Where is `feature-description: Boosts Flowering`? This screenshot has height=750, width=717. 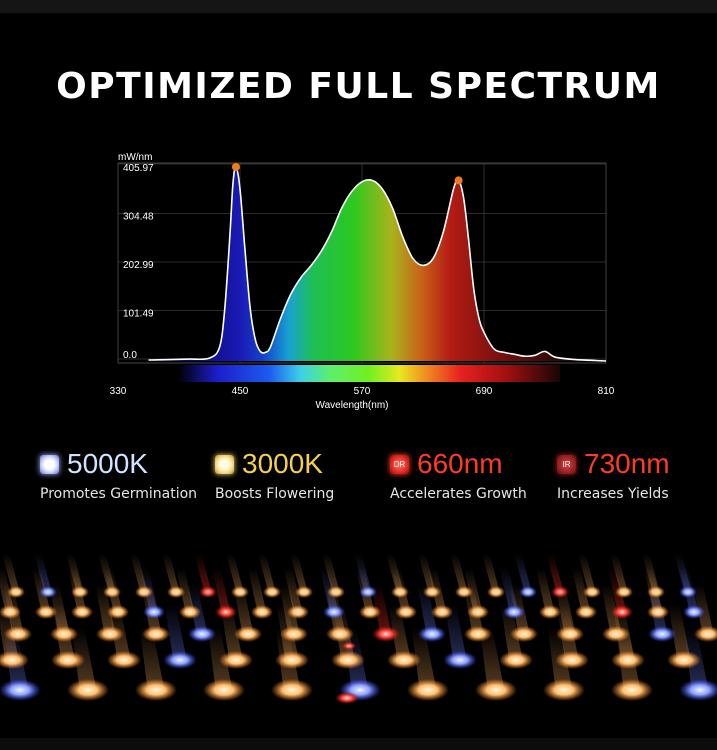 feature-description: Boosts Flowering is located at coordinates (275, 494).